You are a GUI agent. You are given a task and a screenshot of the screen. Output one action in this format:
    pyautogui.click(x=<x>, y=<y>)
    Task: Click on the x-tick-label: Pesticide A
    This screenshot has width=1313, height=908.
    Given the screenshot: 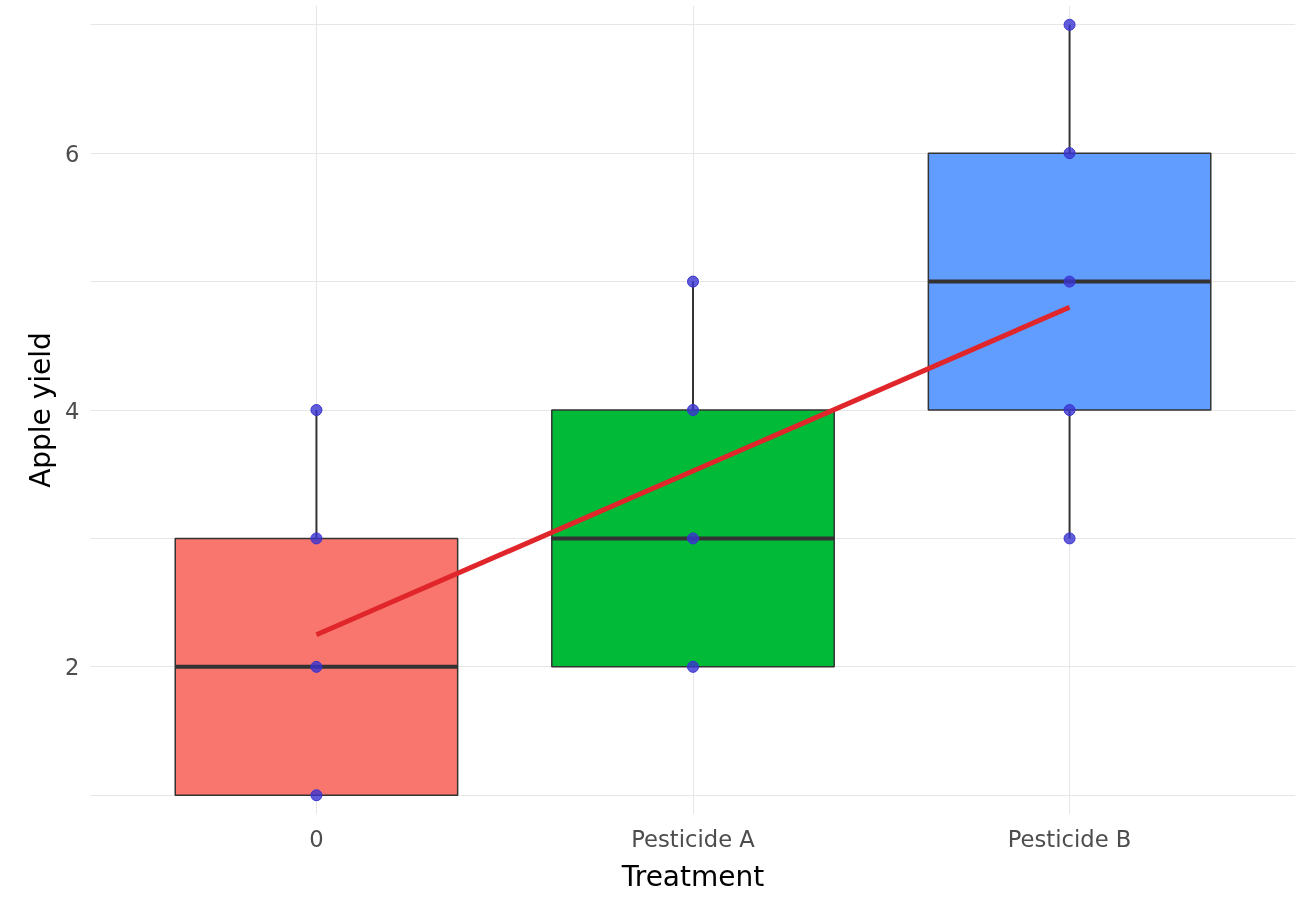 What is the action you would take?
    pyautogui.click(x=693, y=838)
    